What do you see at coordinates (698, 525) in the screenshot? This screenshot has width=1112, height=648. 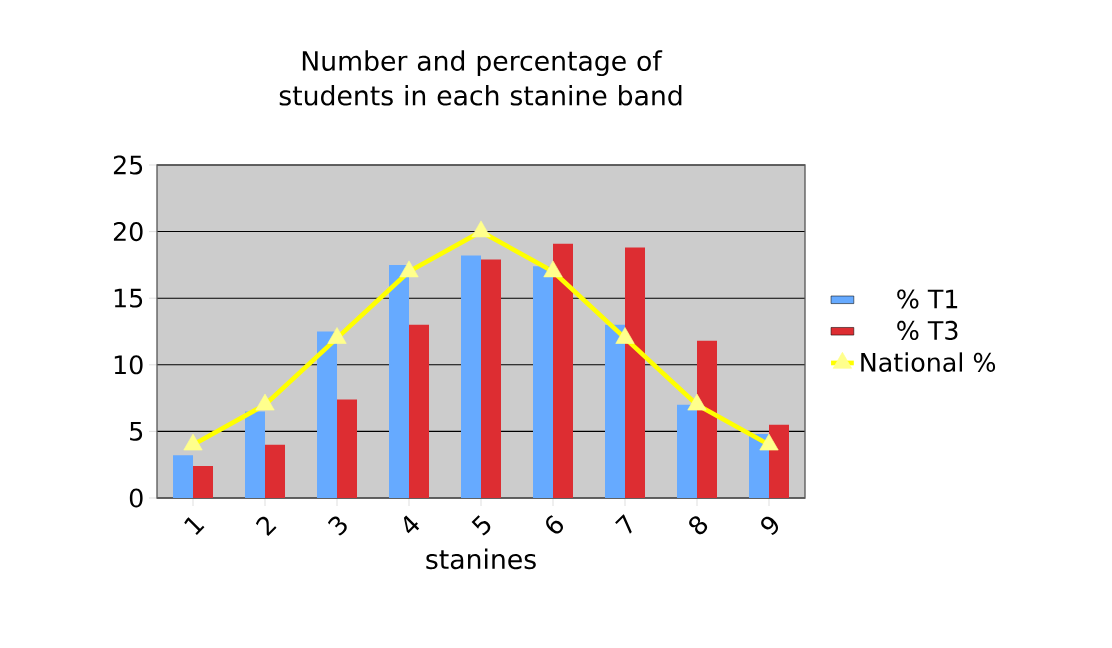 I see `x-tick-label: 8` at bounding box center [698, 525].